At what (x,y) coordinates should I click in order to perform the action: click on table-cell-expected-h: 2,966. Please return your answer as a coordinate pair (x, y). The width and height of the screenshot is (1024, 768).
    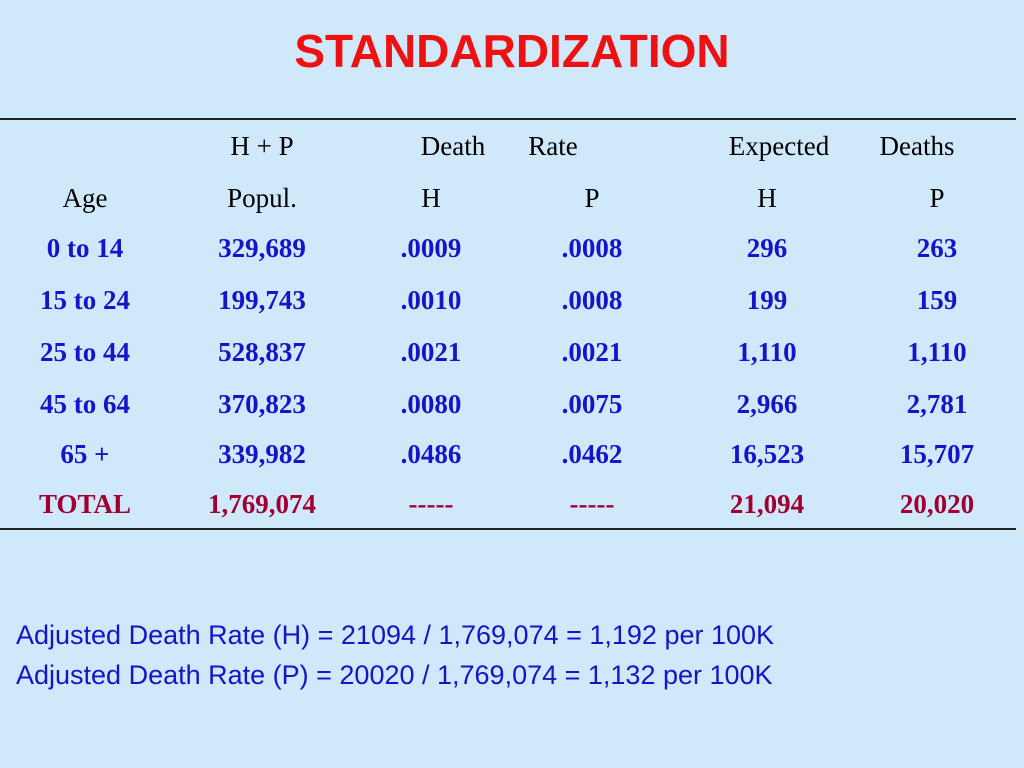
    Looking at the image, I should click on (767, 404).